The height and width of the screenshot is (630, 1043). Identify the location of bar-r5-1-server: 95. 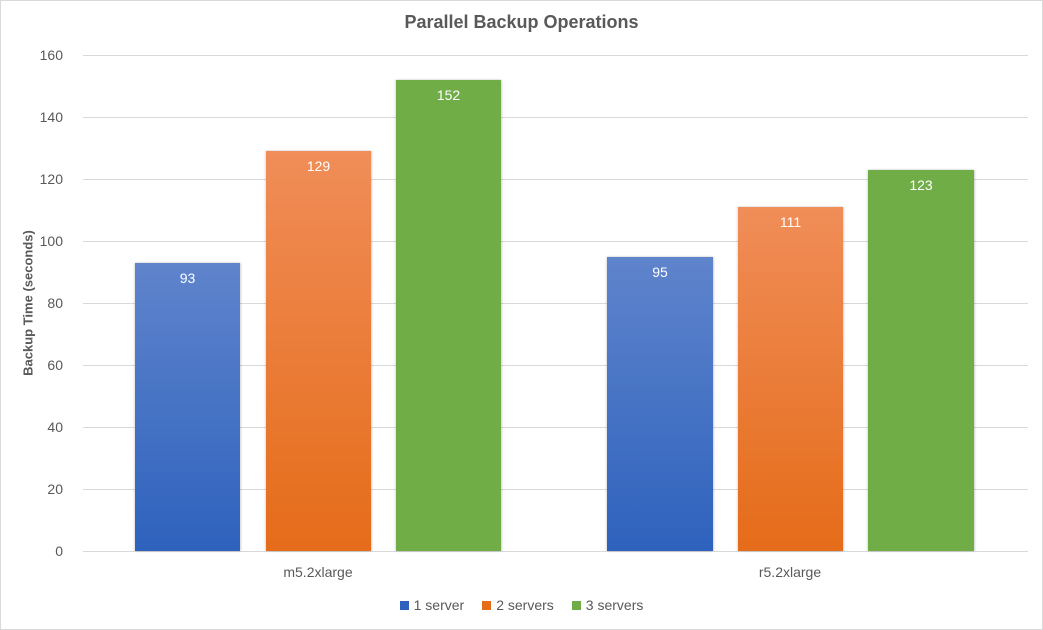
(660, 404).